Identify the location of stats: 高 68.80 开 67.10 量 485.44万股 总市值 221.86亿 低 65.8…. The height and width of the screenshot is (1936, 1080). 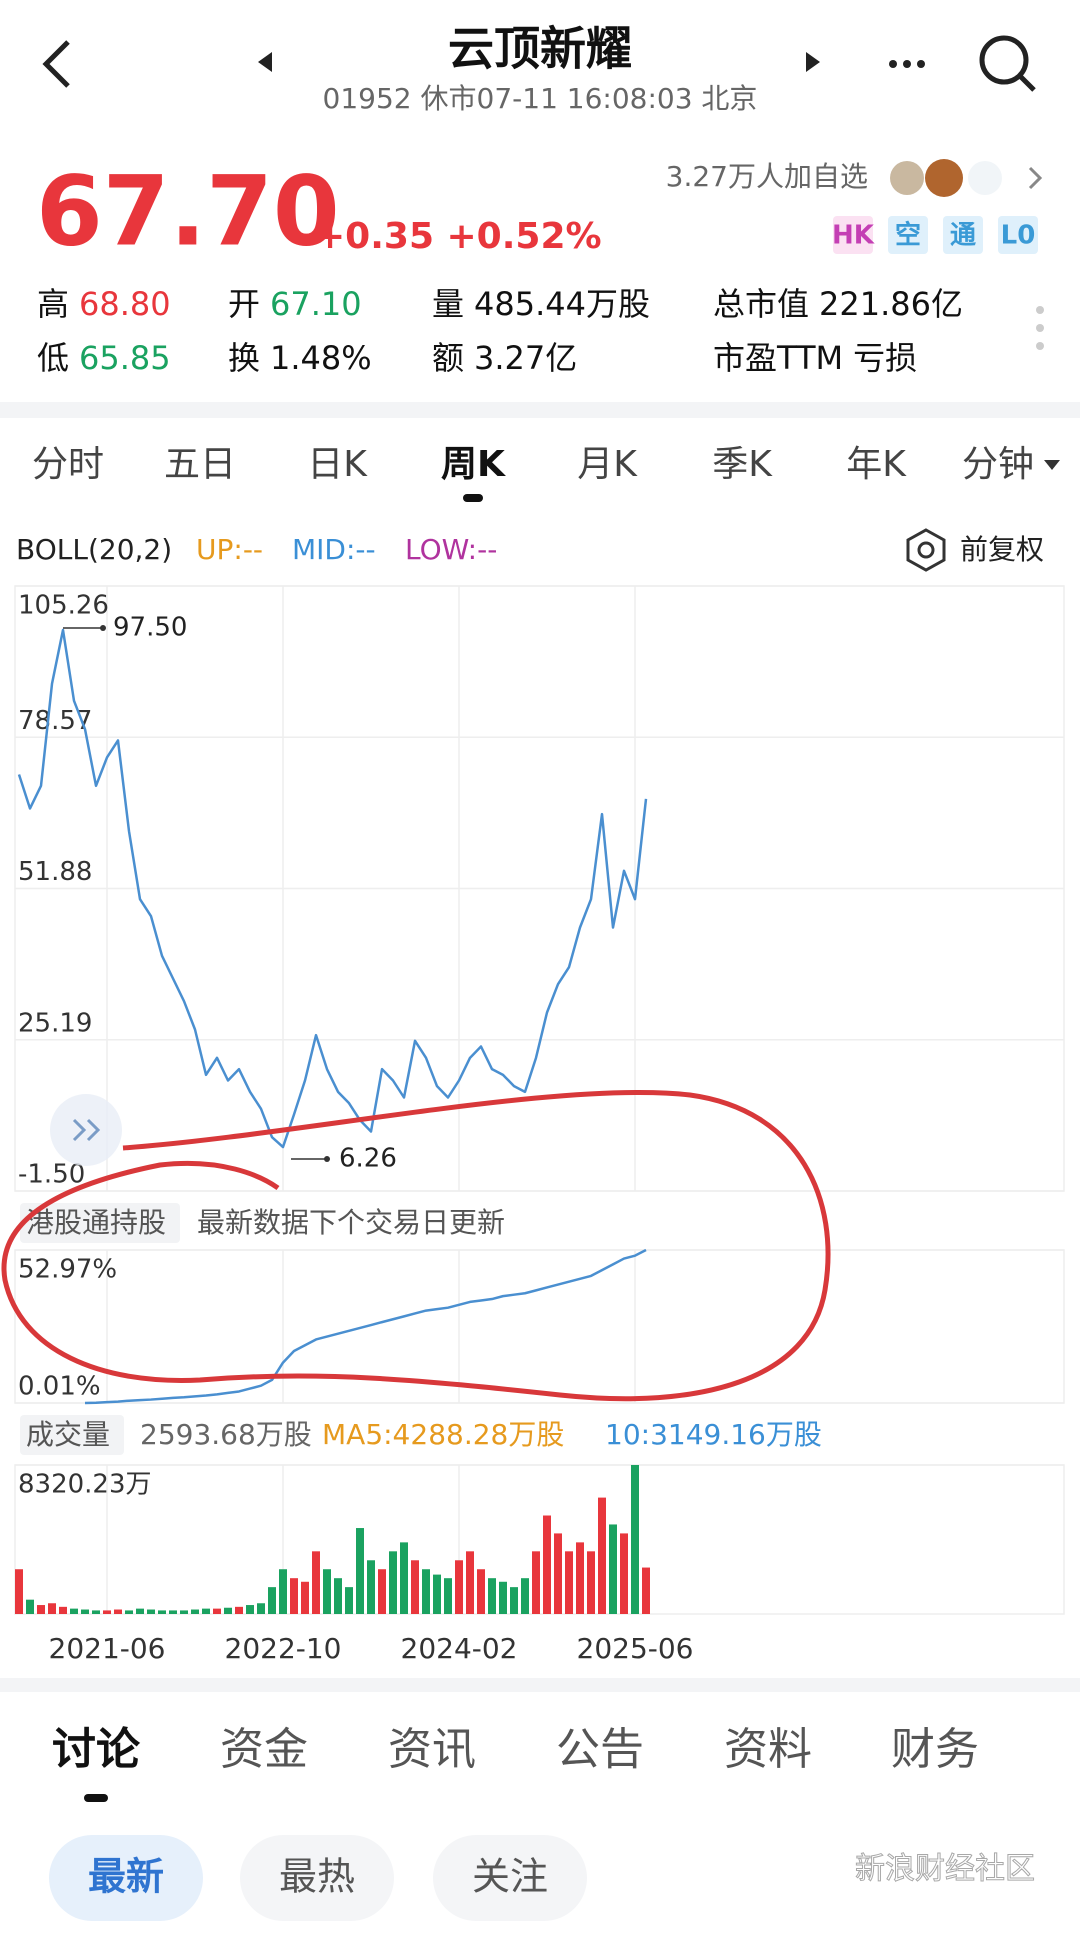
(500, 331).